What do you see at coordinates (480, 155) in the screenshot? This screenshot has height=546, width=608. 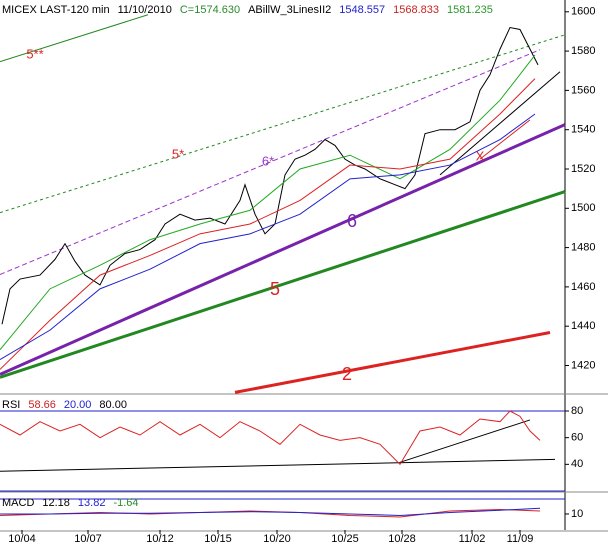 I see `trend-label: X` at bounding box center [480, 155].